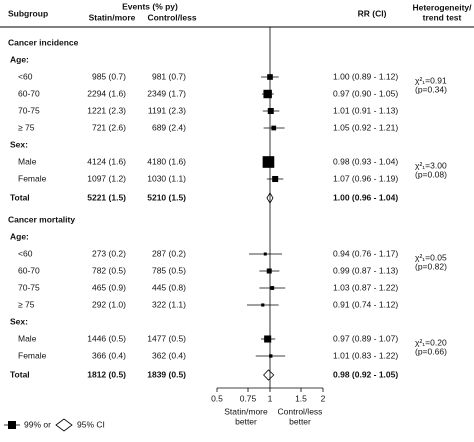  Describe the element at coordinates (300, 411) in the screenshot. I see `x-direction-label: Control/less` at that location.